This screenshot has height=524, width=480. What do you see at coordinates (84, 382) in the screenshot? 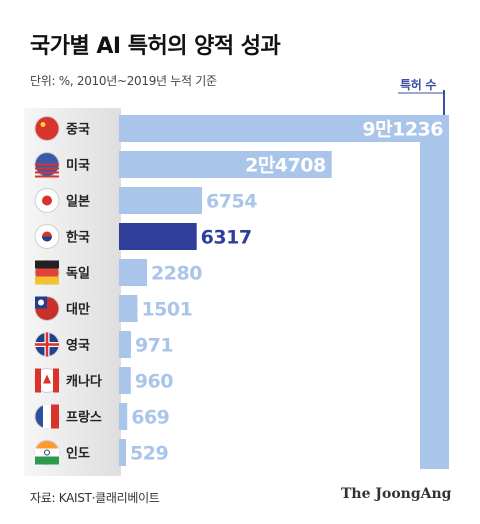
I see `category-label-7: 캐나다` at bounding box center [84, 382].